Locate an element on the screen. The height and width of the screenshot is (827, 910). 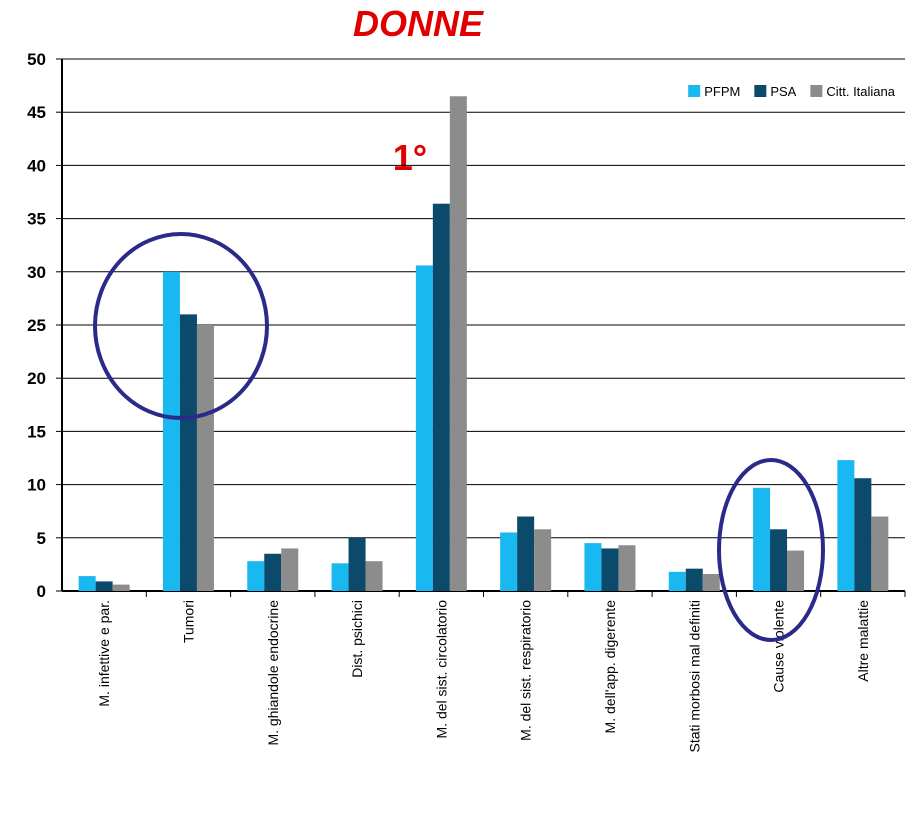
y-tick-label: 5 is located at coordinates (41, 538).